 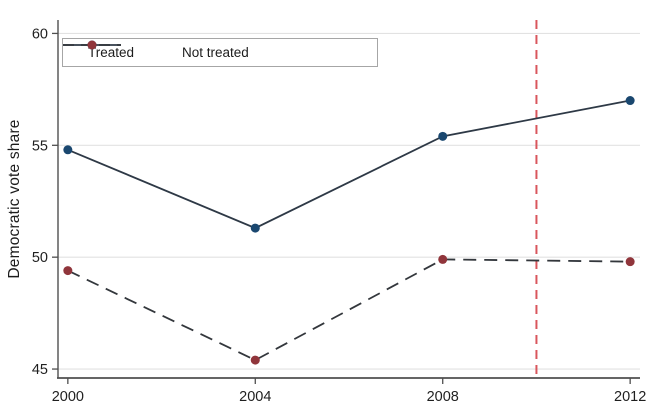 What do you see at coordinates (255, 397) in the screenshot?
I see `x-tick-label: 2004` at bounding box center [255, 397].